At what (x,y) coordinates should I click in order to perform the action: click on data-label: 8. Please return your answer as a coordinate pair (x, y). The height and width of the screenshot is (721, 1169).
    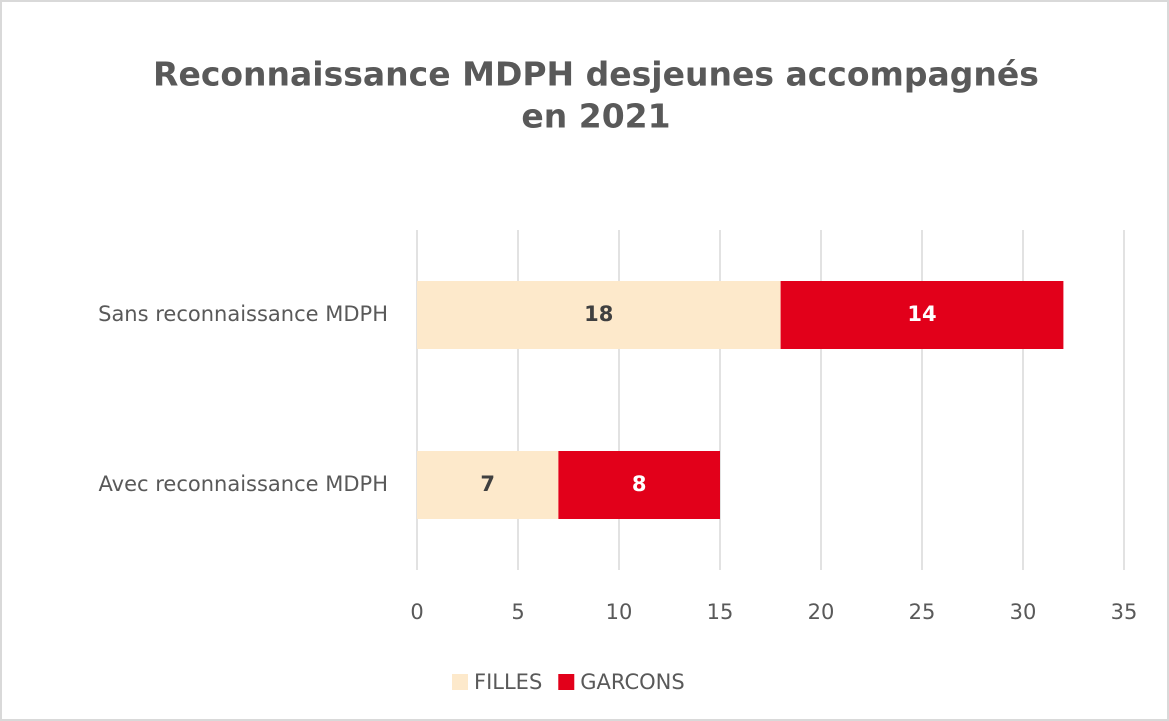
    Looking at the image, I should click on (639, 484).